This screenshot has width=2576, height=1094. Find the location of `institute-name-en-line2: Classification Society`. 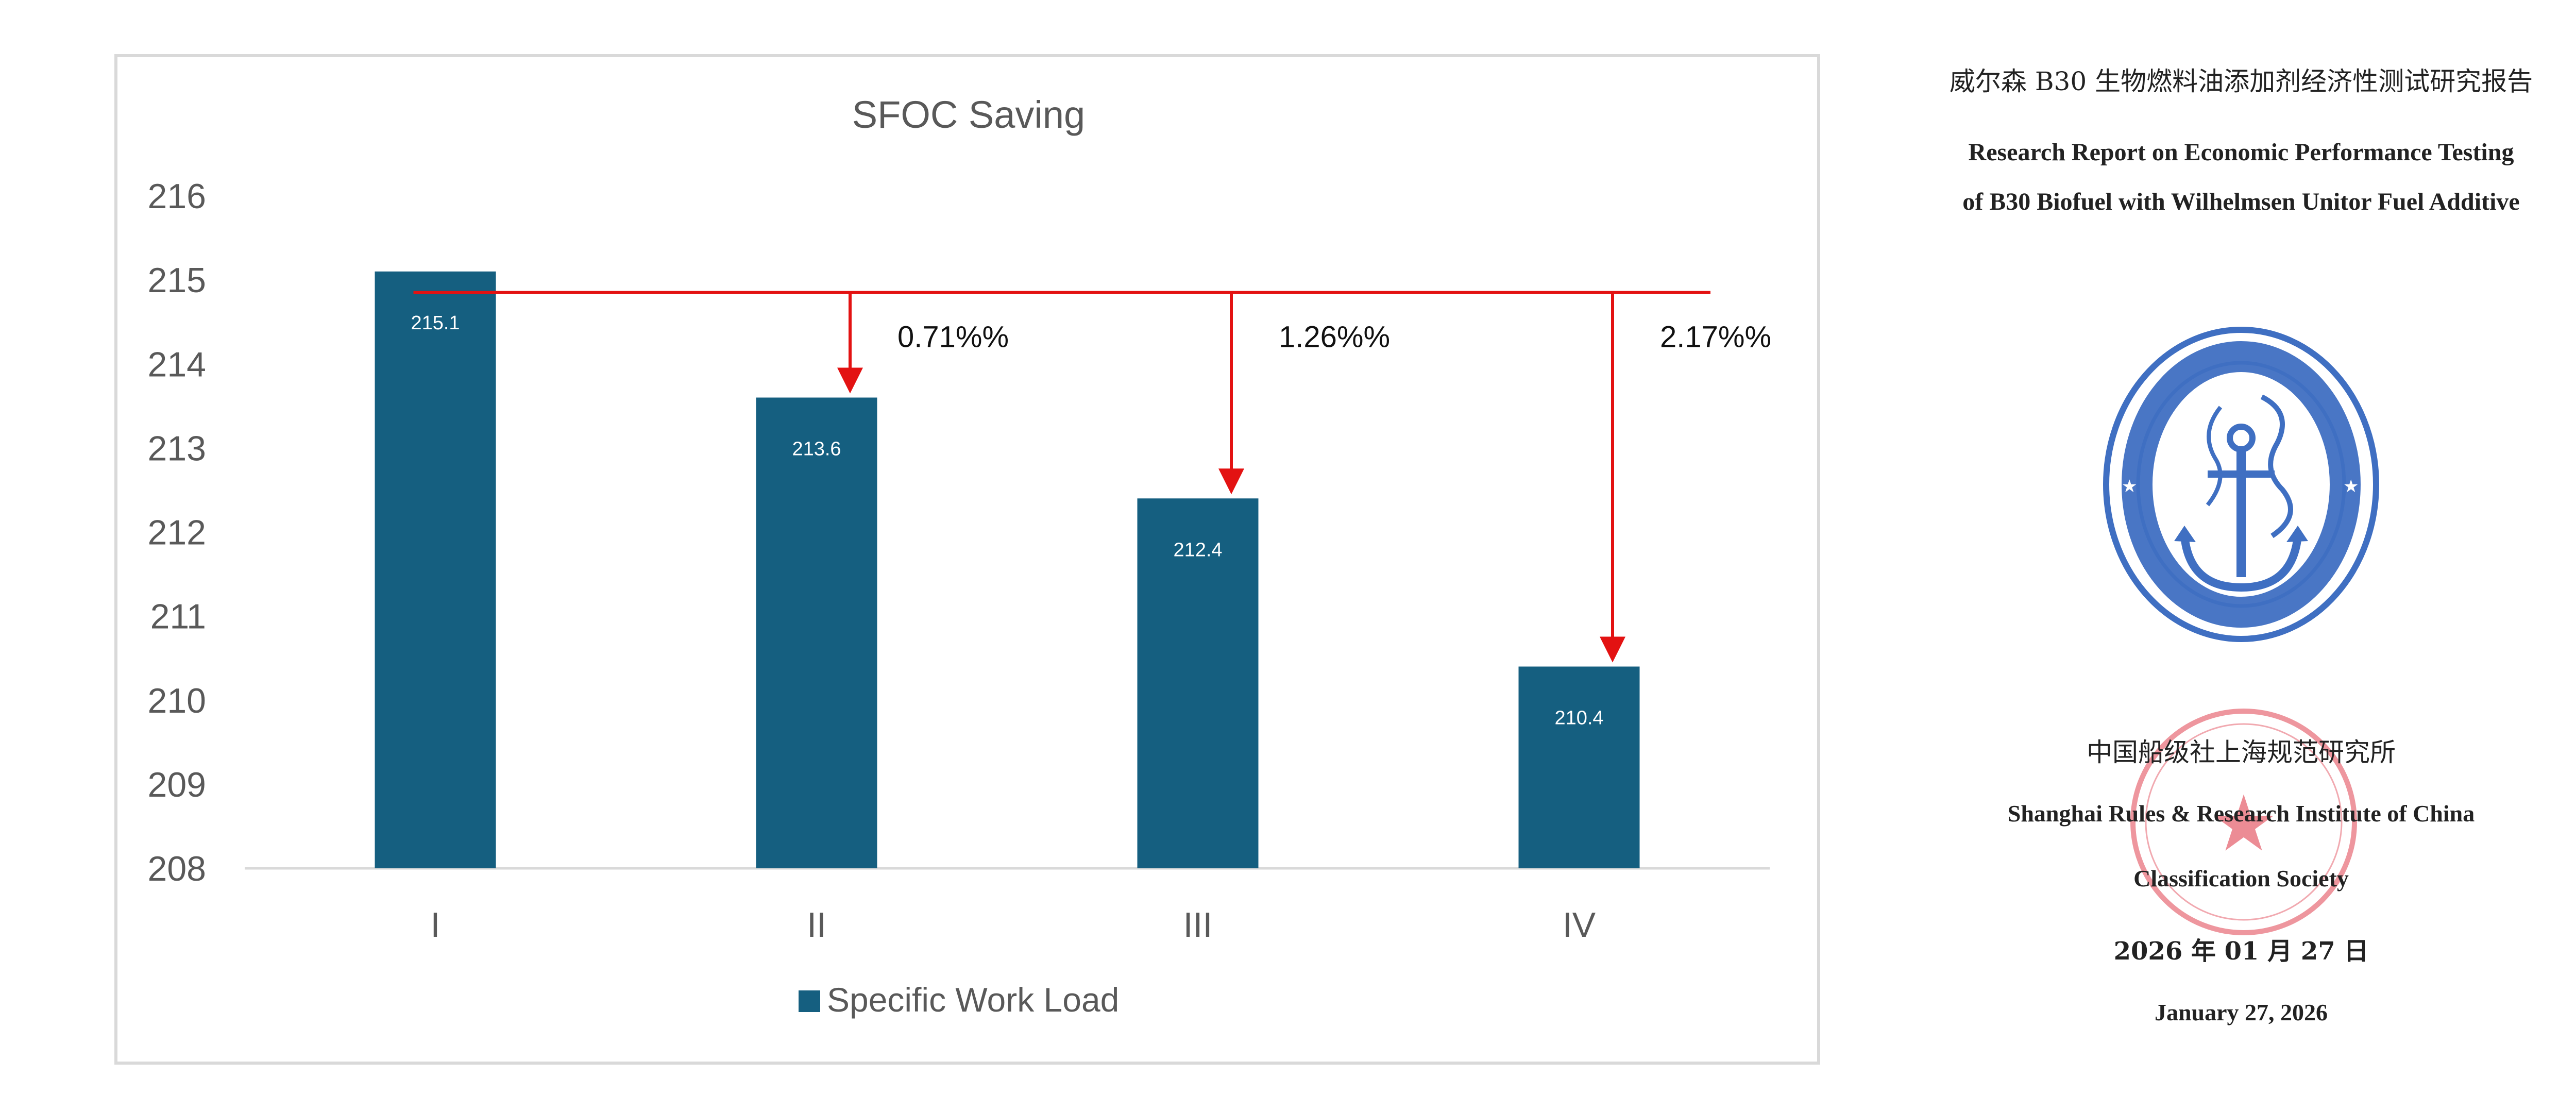

institute-name-en-line2: Classification Society is located at coordinates (2241, 878).